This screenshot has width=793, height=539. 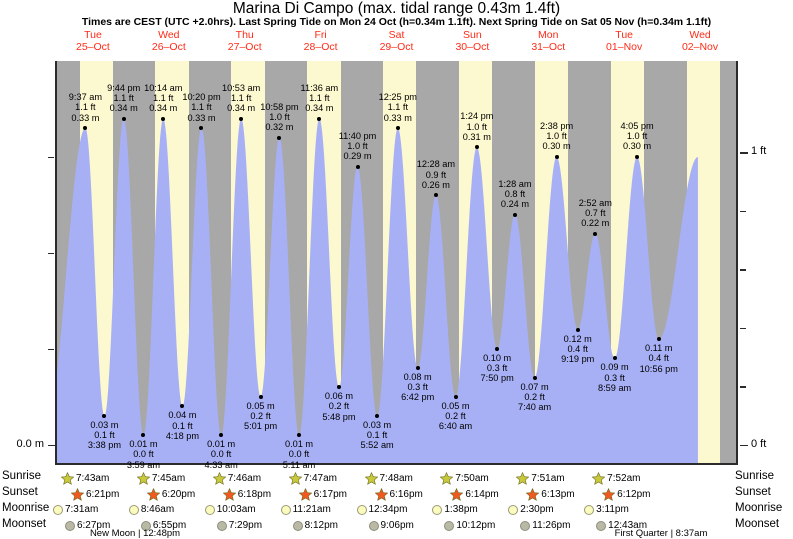 What do you see at coordinates (628, 525) in the screenshot?
I see `astro-time: 12:43am` at bounding box center [628, 525].